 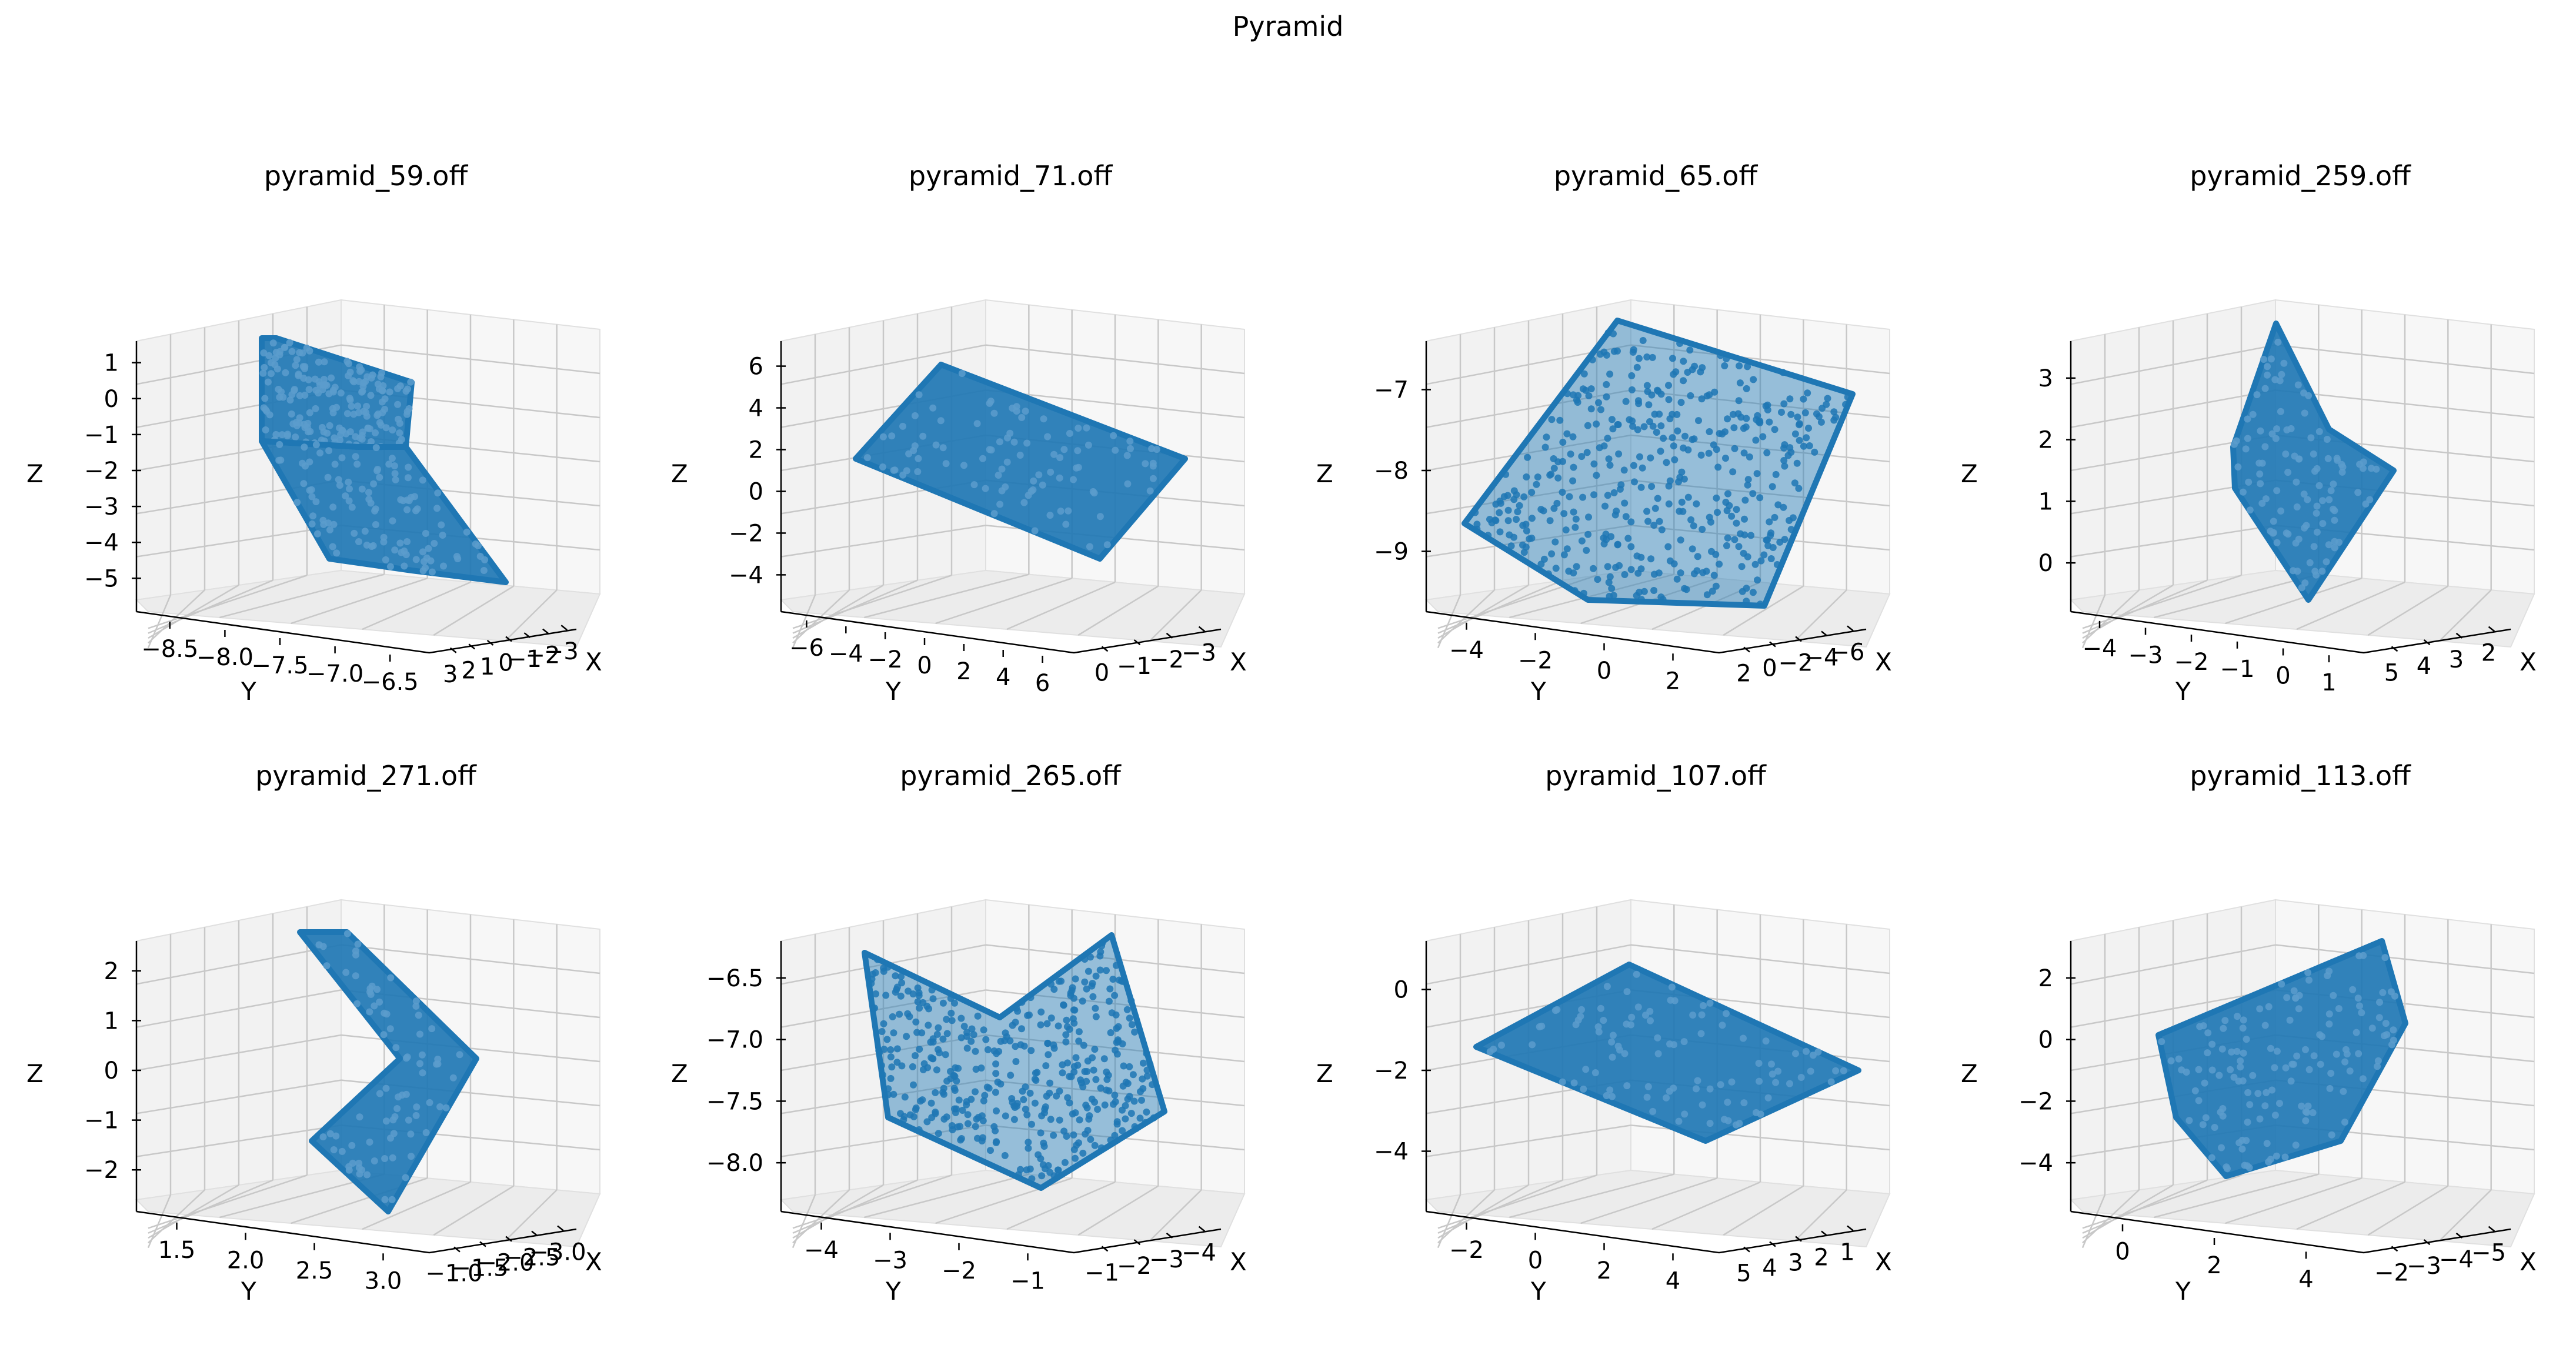 What do you see at coordinates (1604, 503) in the screenshot?
I see `panel-3: −7−8−9Z−4 −2 0 2Y2 0 −2−4−6 X` at bounding box center [1604, 503].